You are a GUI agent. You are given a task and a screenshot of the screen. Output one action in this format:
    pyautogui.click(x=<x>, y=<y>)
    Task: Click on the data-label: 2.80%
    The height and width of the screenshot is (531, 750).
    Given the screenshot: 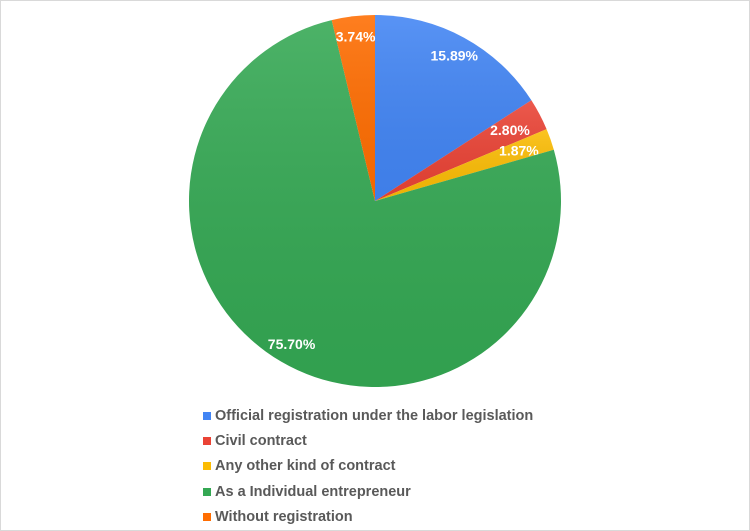 What is the action you would take?
    pyautogui.click(x=510, y=130)
    